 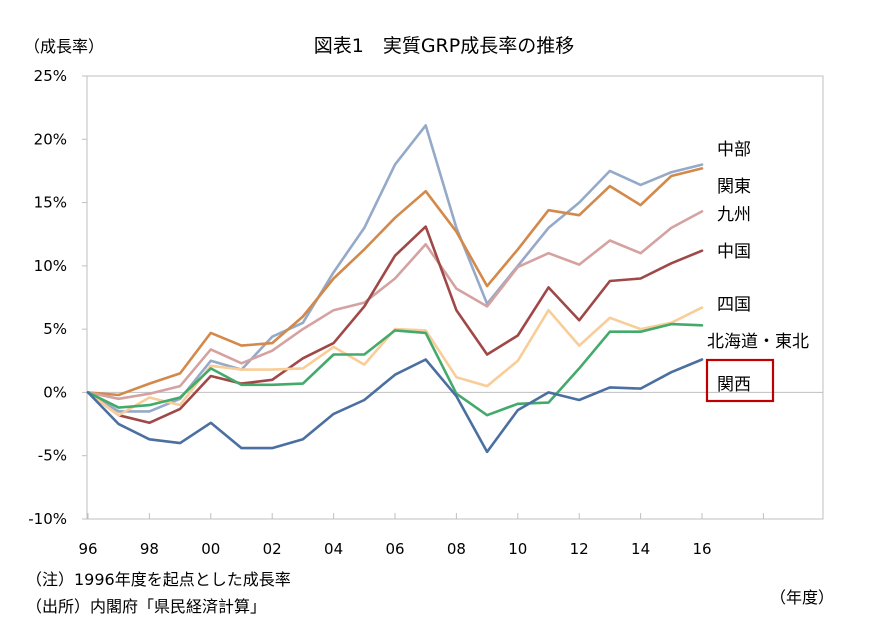 I want to click on series-label: 中国, so click(x=734, y=252).